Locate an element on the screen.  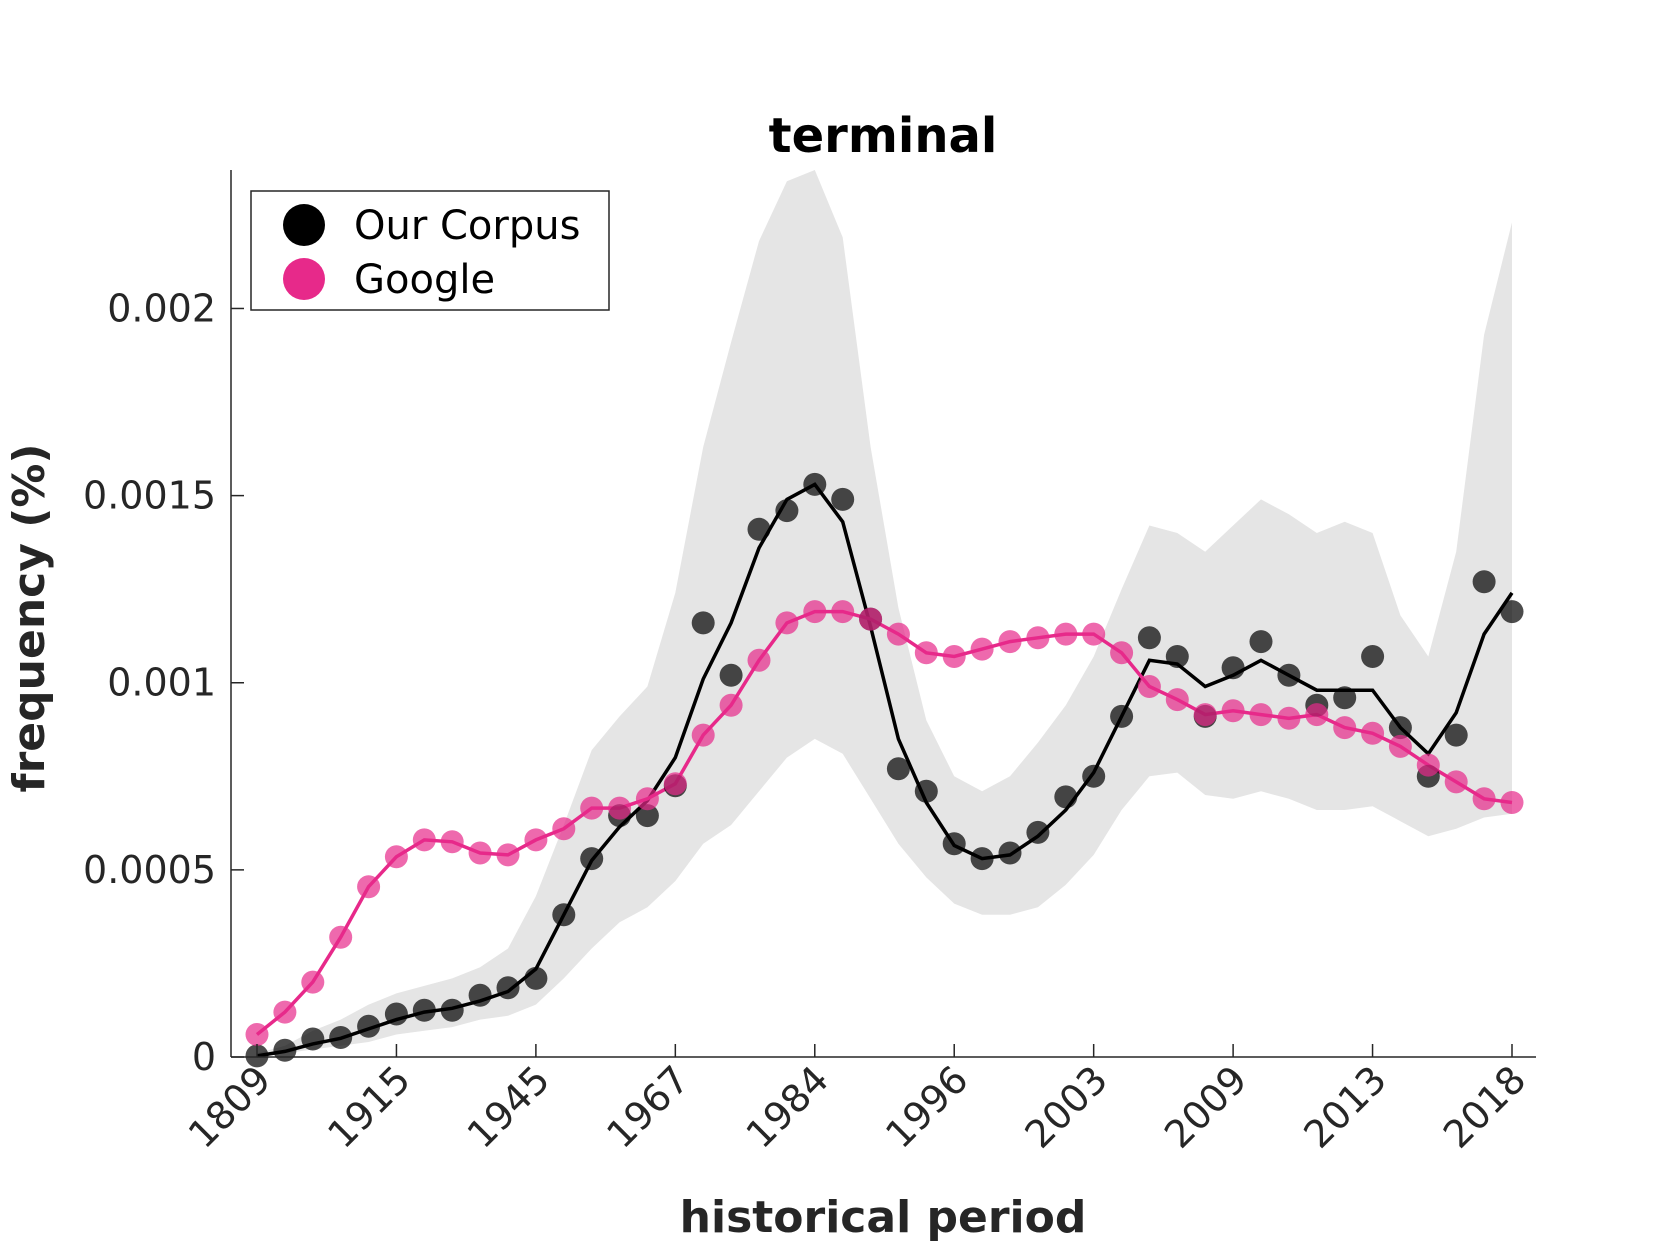
y-axis-title: frequency (%) is located at coordinates (29, 617).